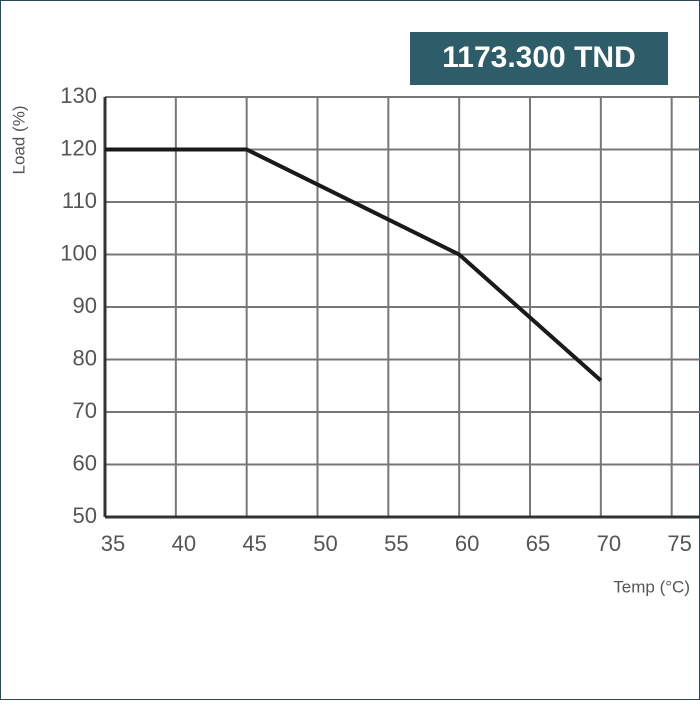 This screenshot has height=705, width=700. Describe the element at coordinates (85, 305) in the screenshot. I see `y-tick-label: 90` at that location.